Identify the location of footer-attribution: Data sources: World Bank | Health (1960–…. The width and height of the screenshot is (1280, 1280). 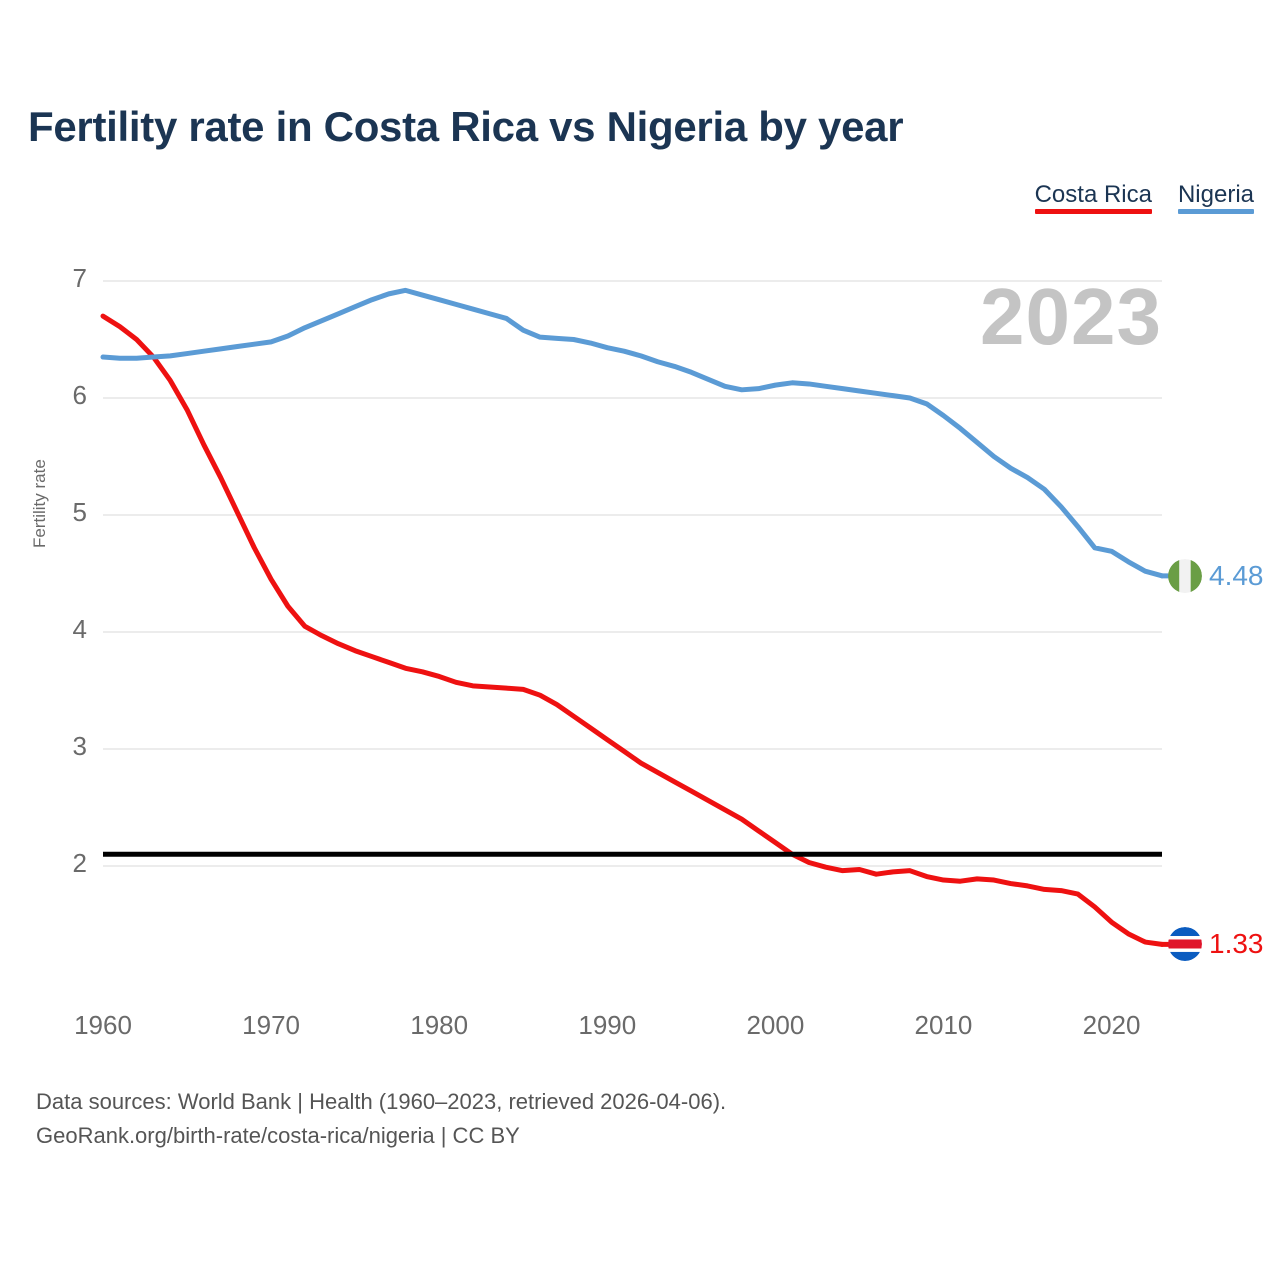
(381, 1119).